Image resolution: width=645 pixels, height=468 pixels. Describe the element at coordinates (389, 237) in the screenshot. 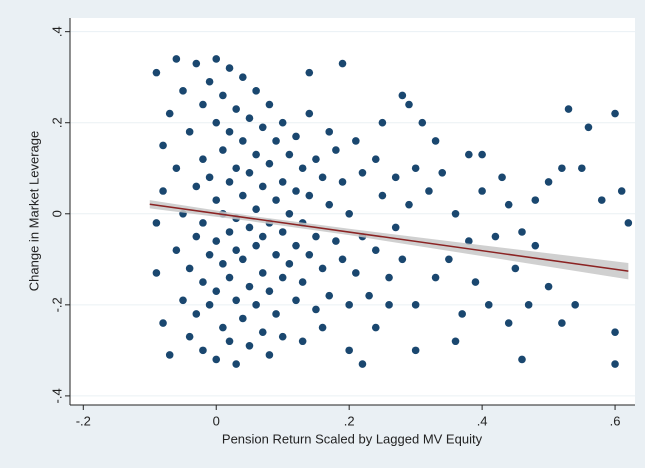

I see `fit-line` at that location.